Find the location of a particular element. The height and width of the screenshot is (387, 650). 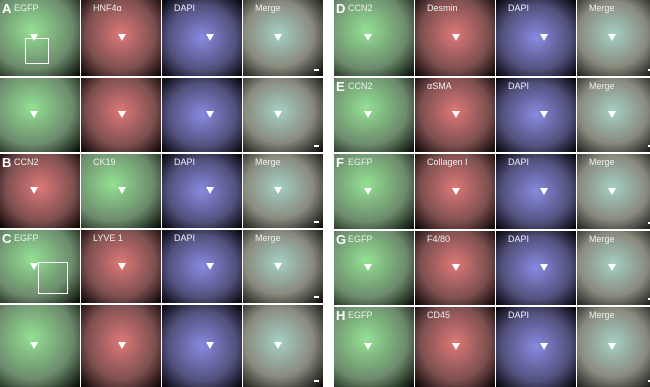

panel-letter: A is located at coordinates (7, 8).